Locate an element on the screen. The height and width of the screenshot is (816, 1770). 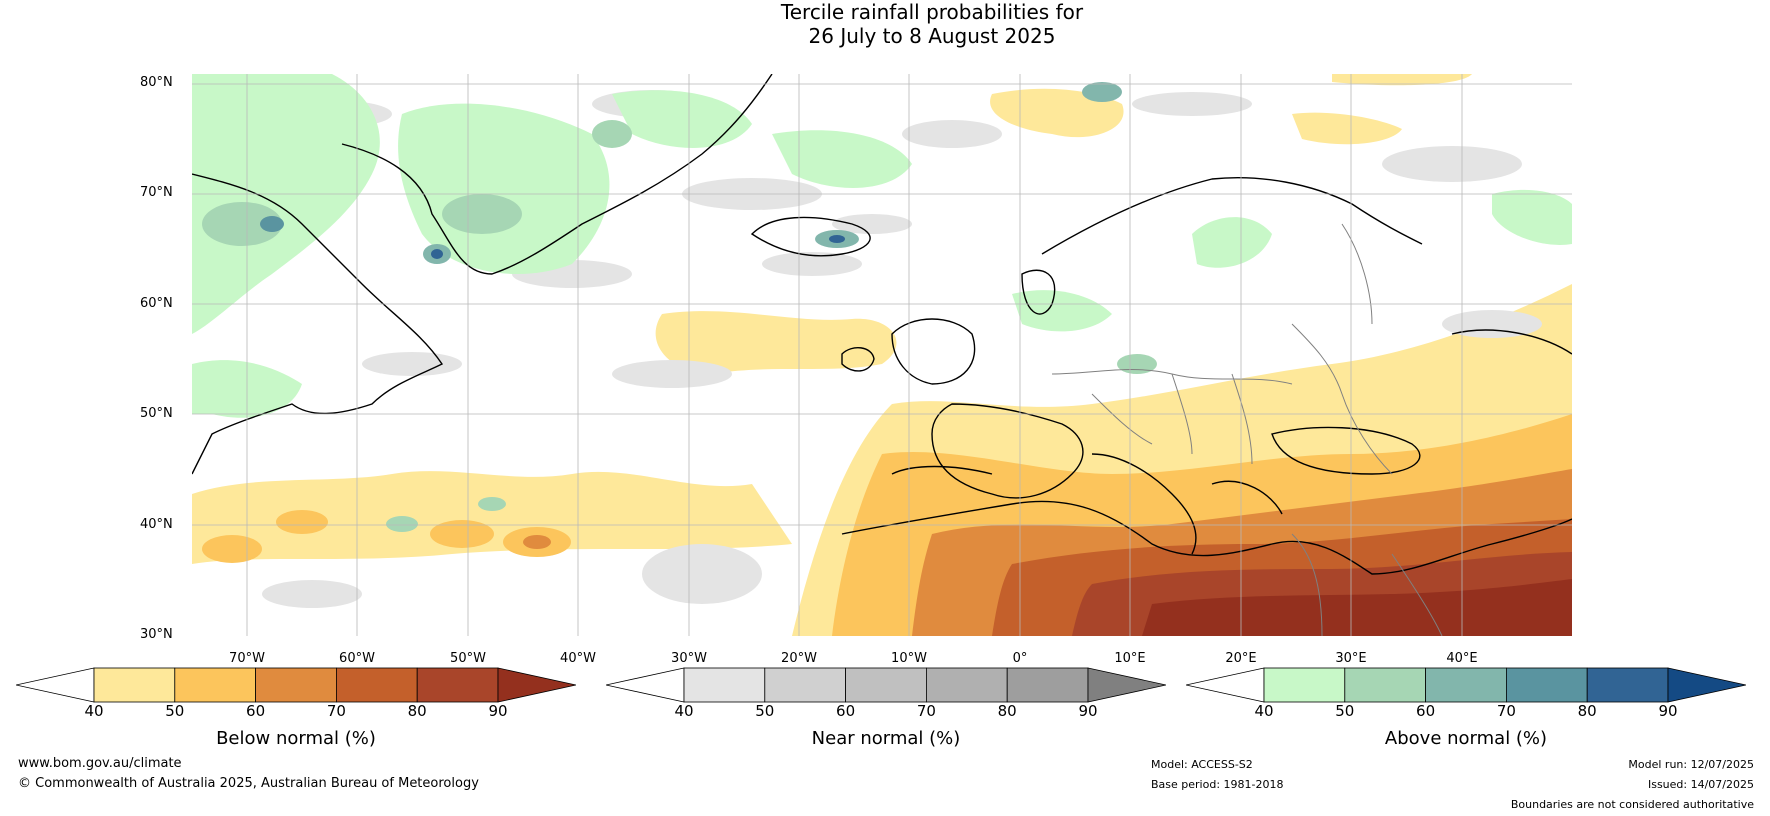
lat-label-30n: 30°N is located at coordinates (156, 634).